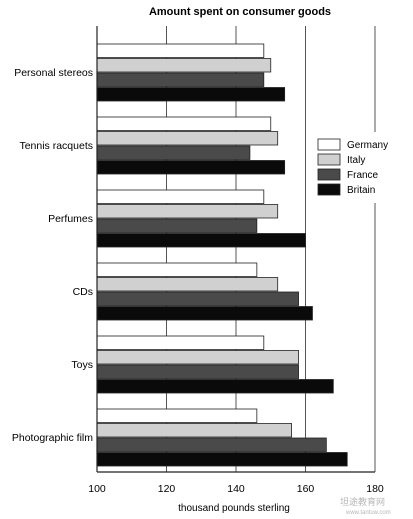  What do you see at coordinates (356, 167) in the screenshot?
I see `legend: Germany Italy France Britain` at bounding box center [356, 167].